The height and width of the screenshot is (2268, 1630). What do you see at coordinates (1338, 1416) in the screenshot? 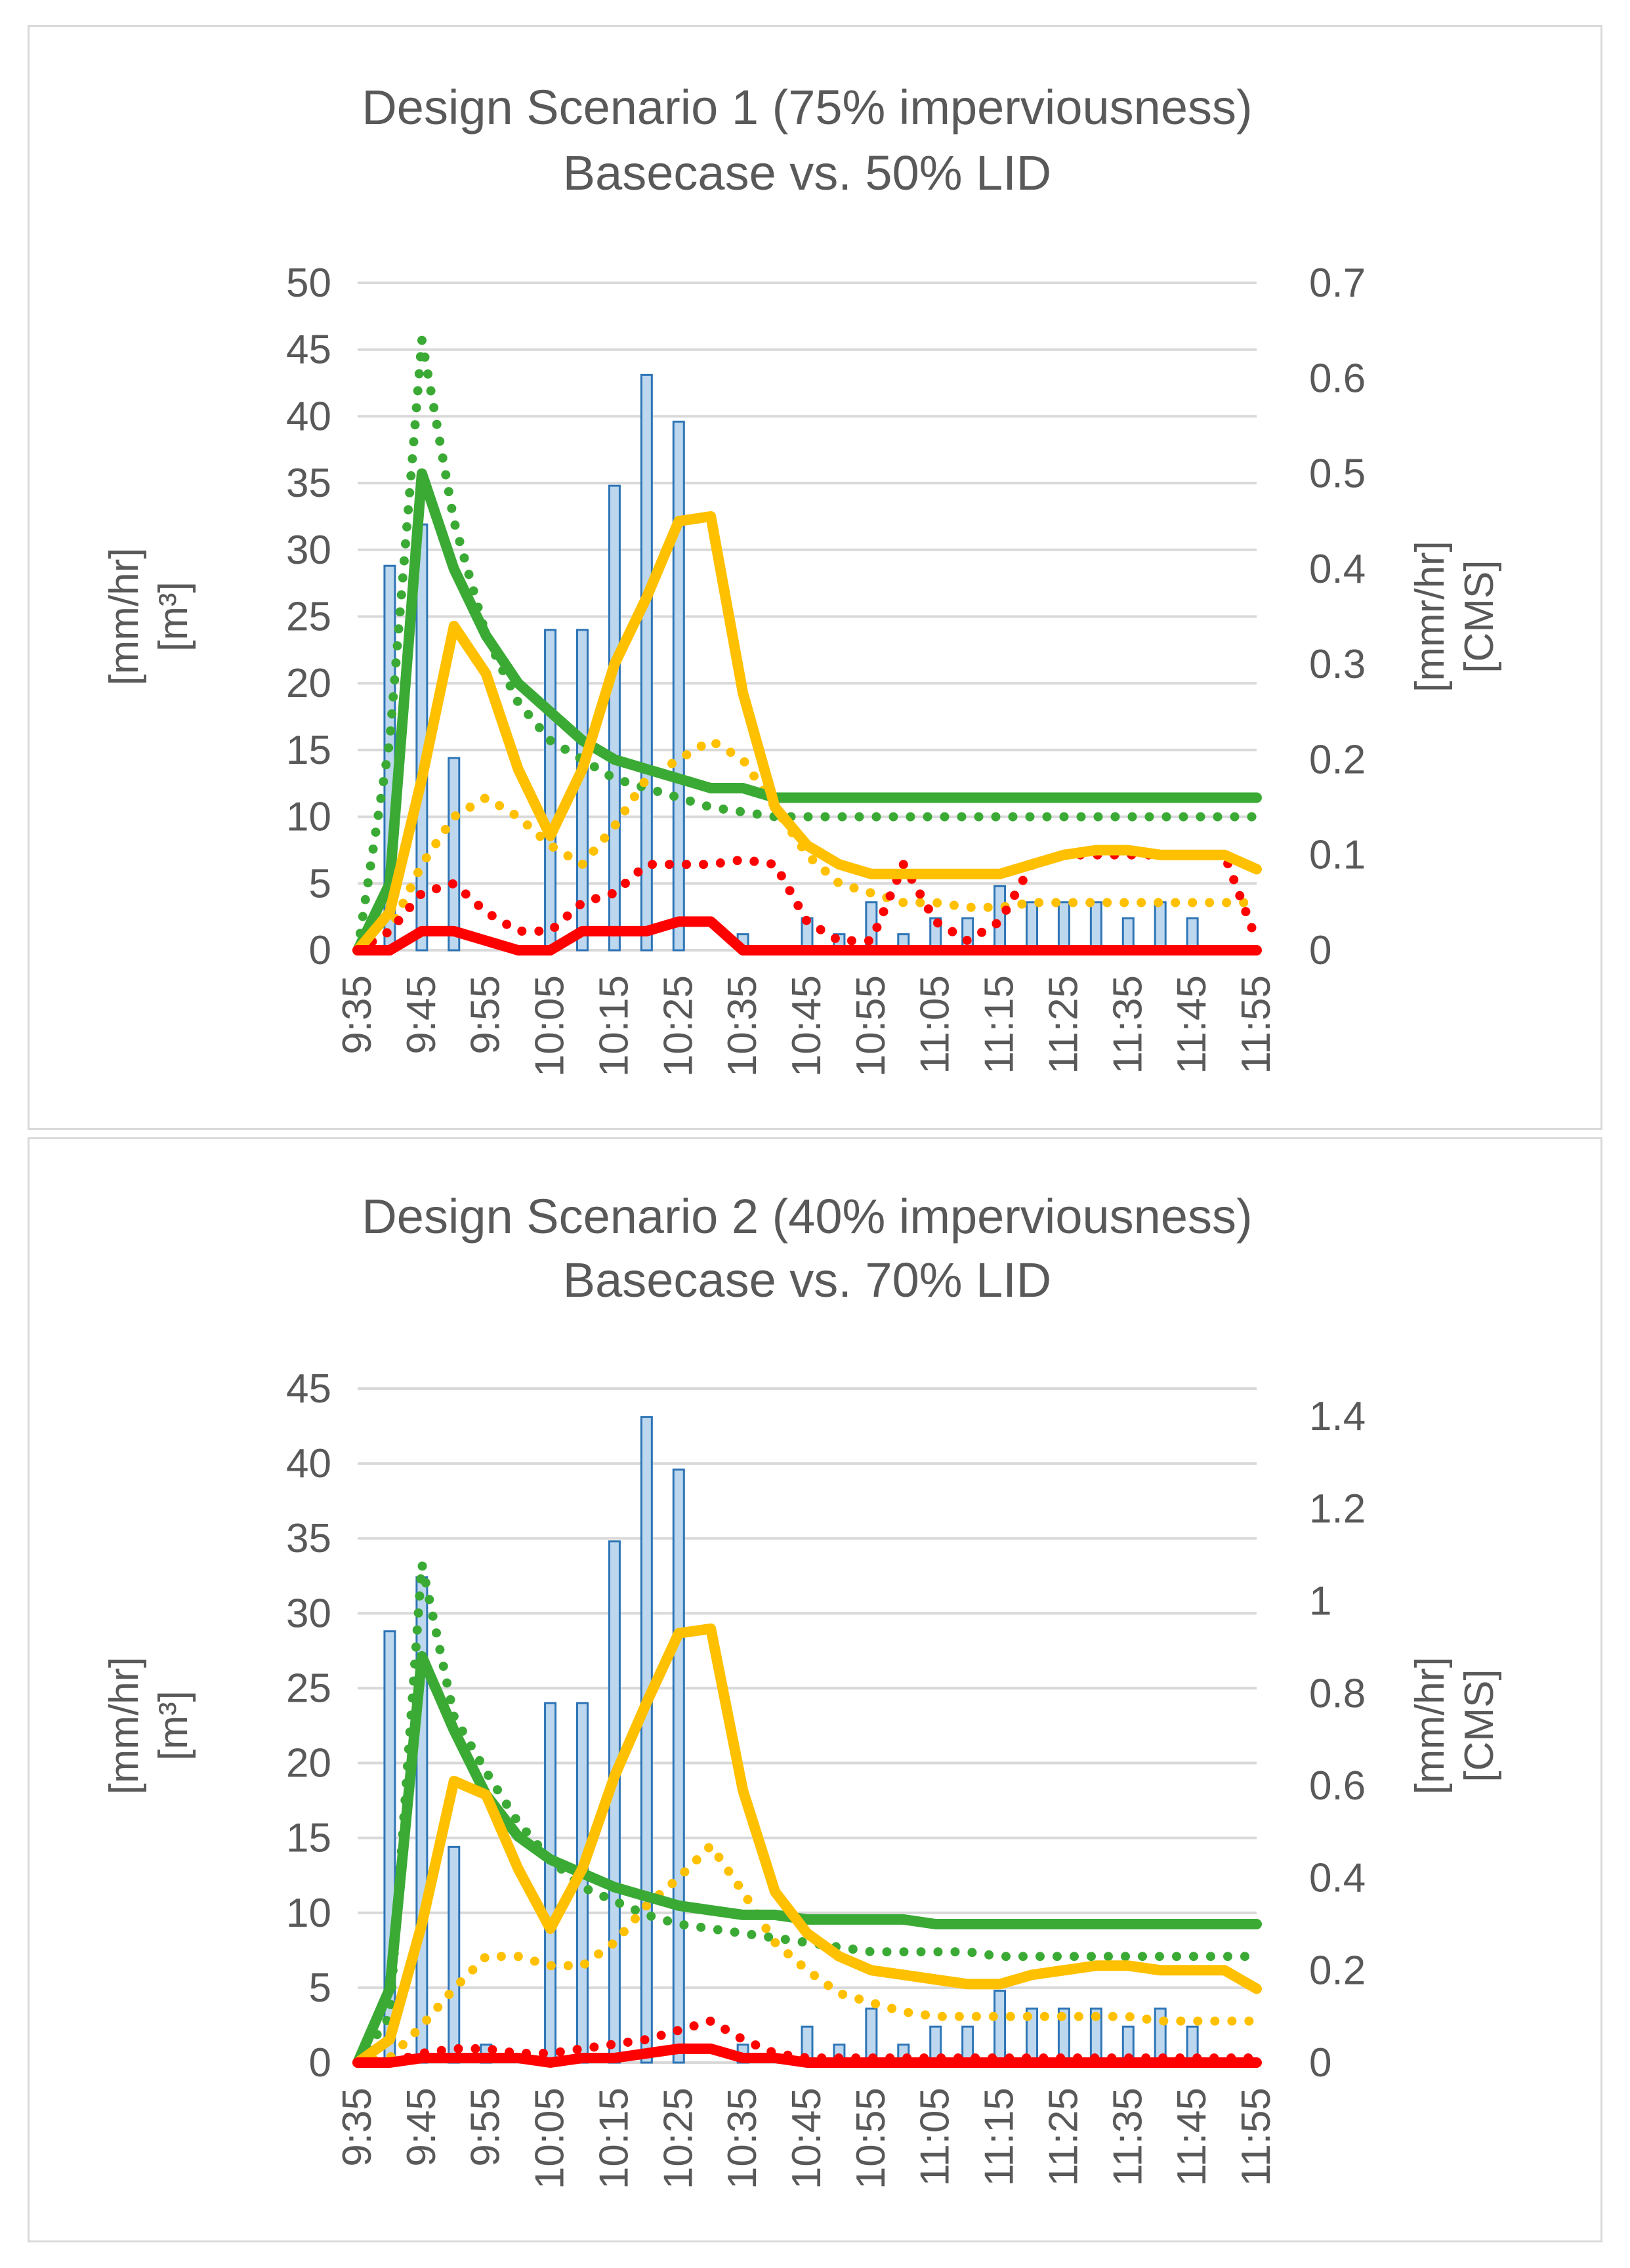
I see `right-tick-label: 1.4` at bounding box center [1338, 1416].